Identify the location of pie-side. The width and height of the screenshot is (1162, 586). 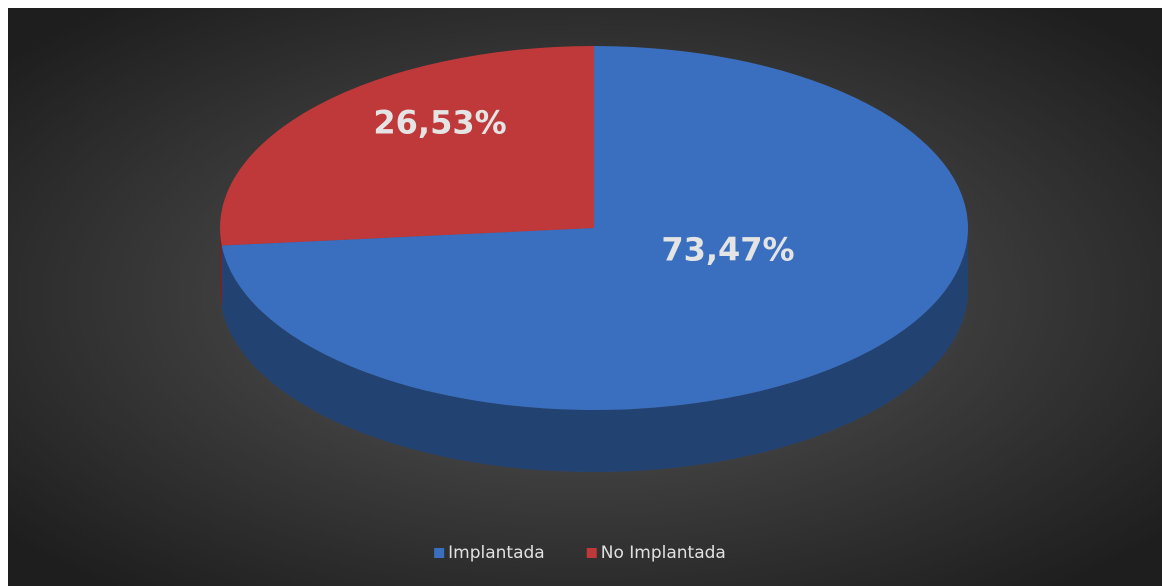
(221, 268).